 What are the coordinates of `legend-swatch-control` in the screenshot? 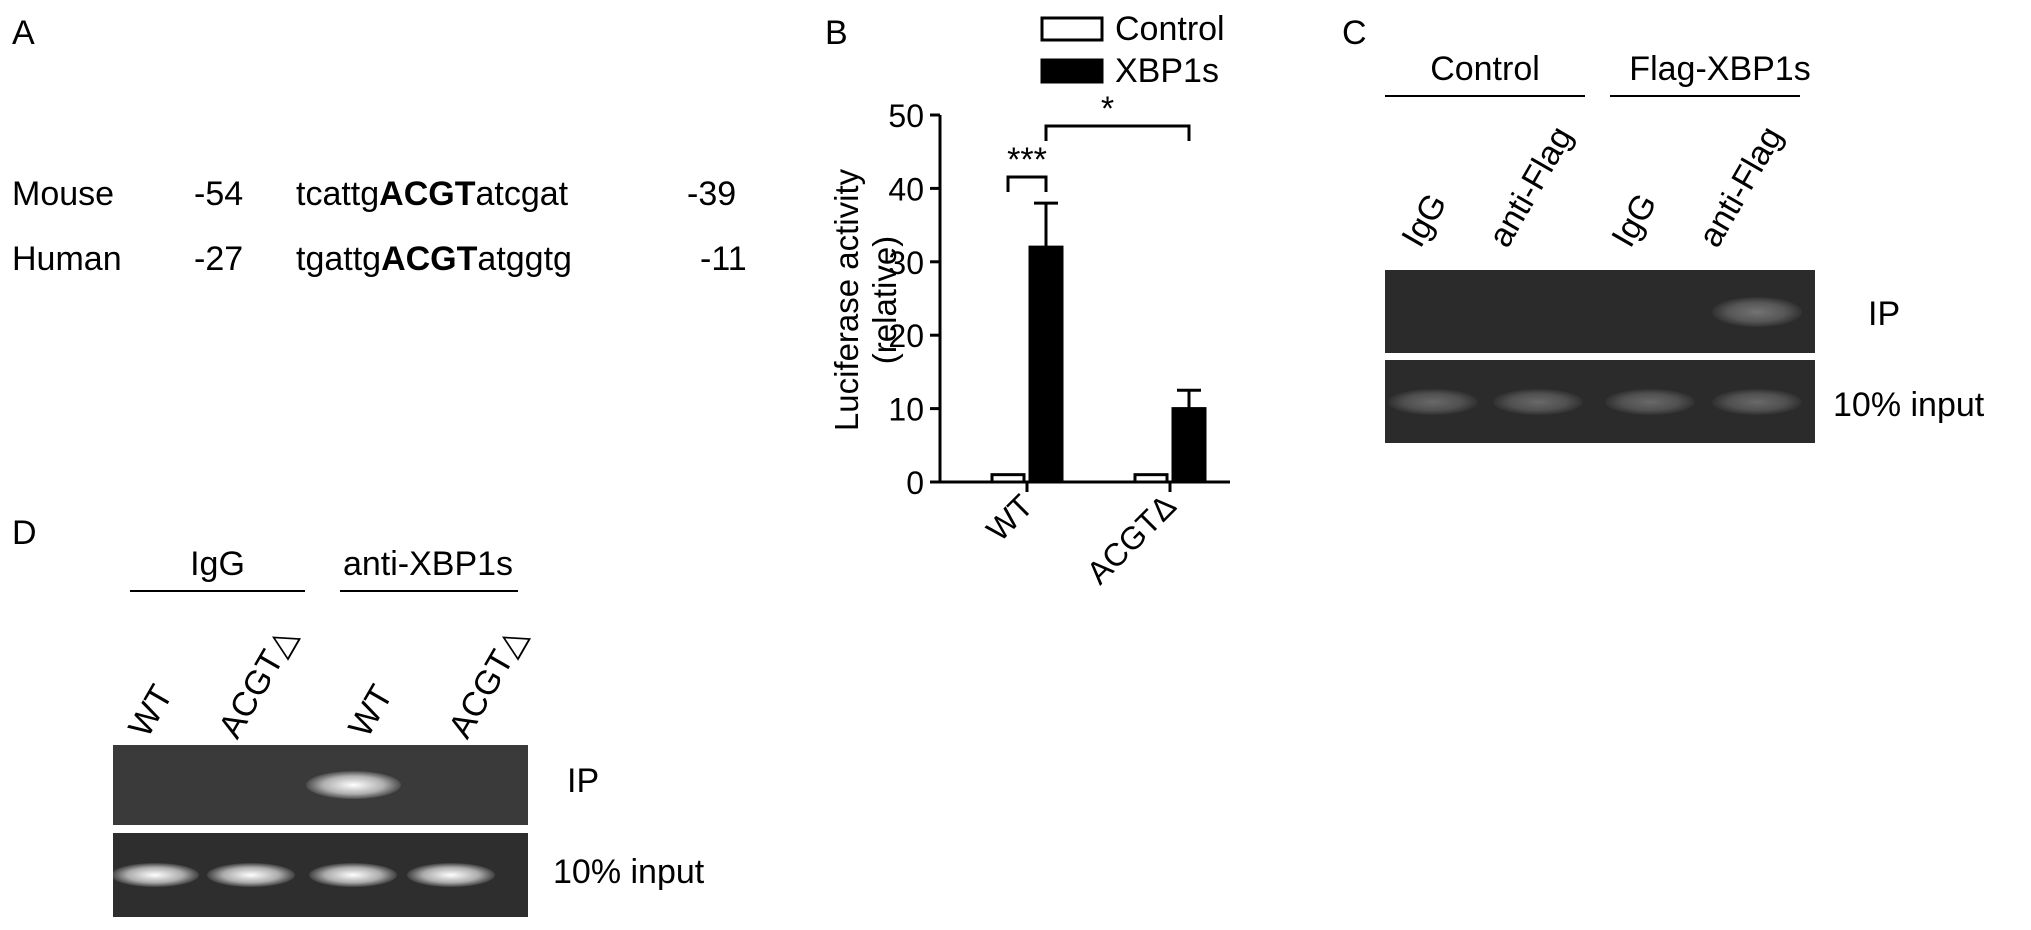 It's located at (1072, 29).